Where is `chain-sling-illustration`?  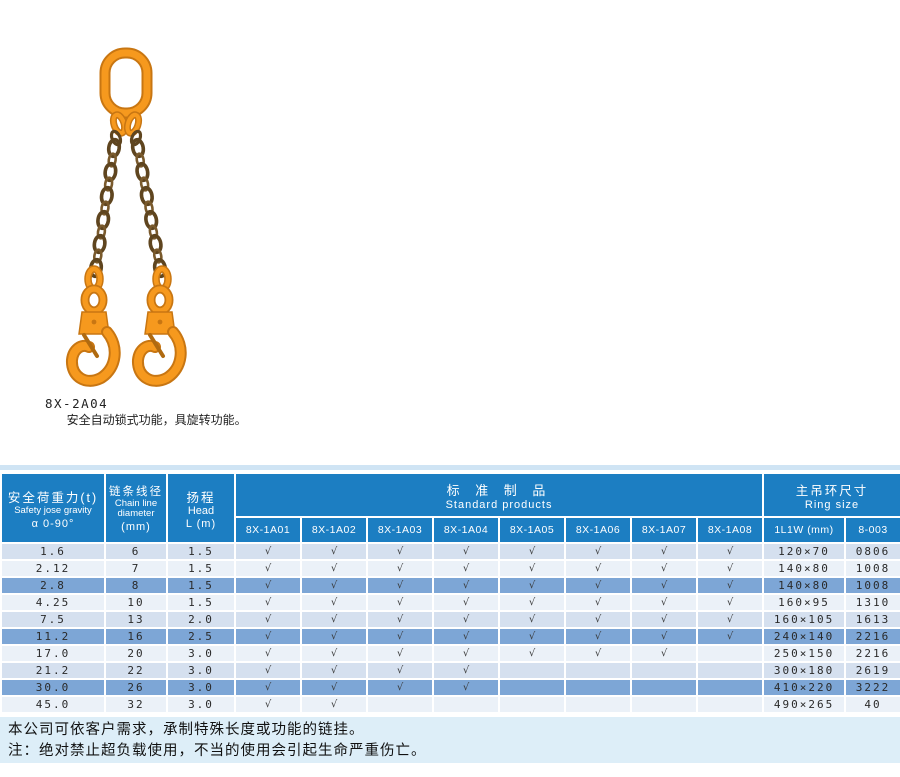 chain-sling-illustration is located at coordinates (143, 222).